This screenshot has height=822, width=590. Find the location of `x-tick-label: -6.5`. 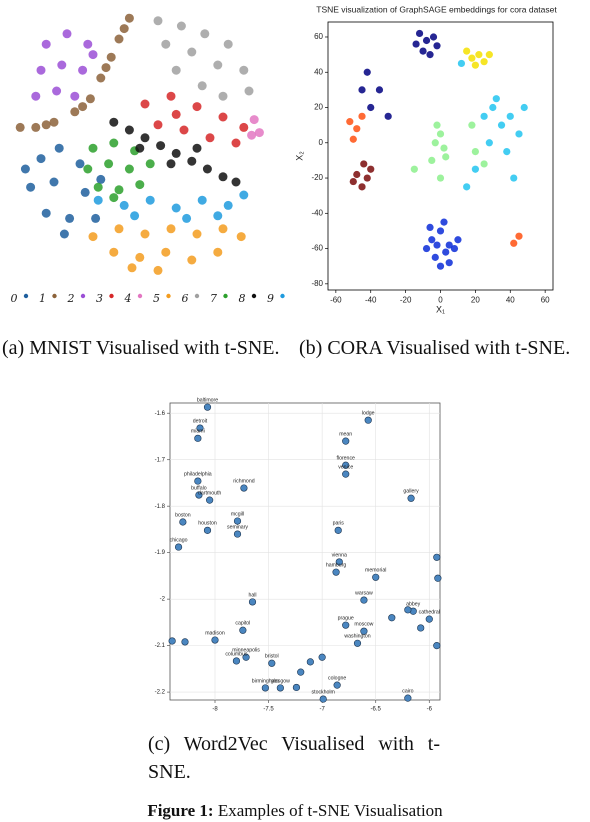

x-tick-label: -6.5 is located at coordinates (376, 709).